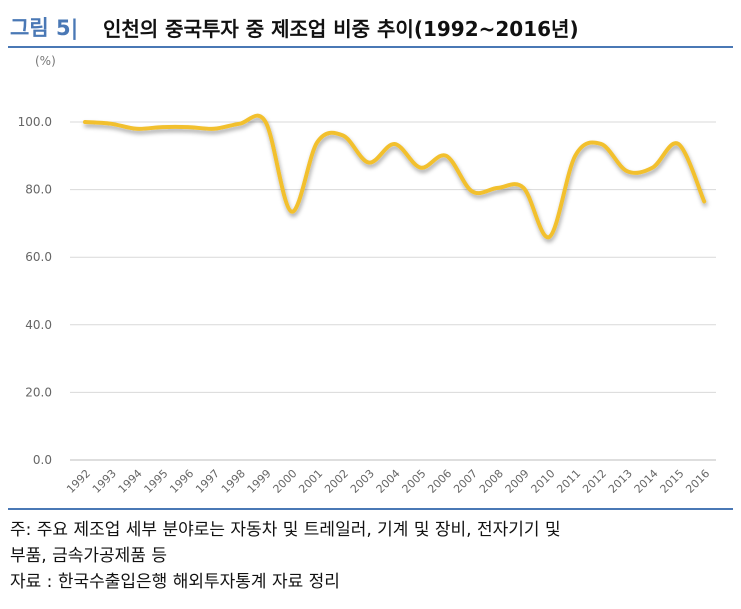 The image size is (741, 609). I want to click on x-tick-label: 1996, so click(181, 481).